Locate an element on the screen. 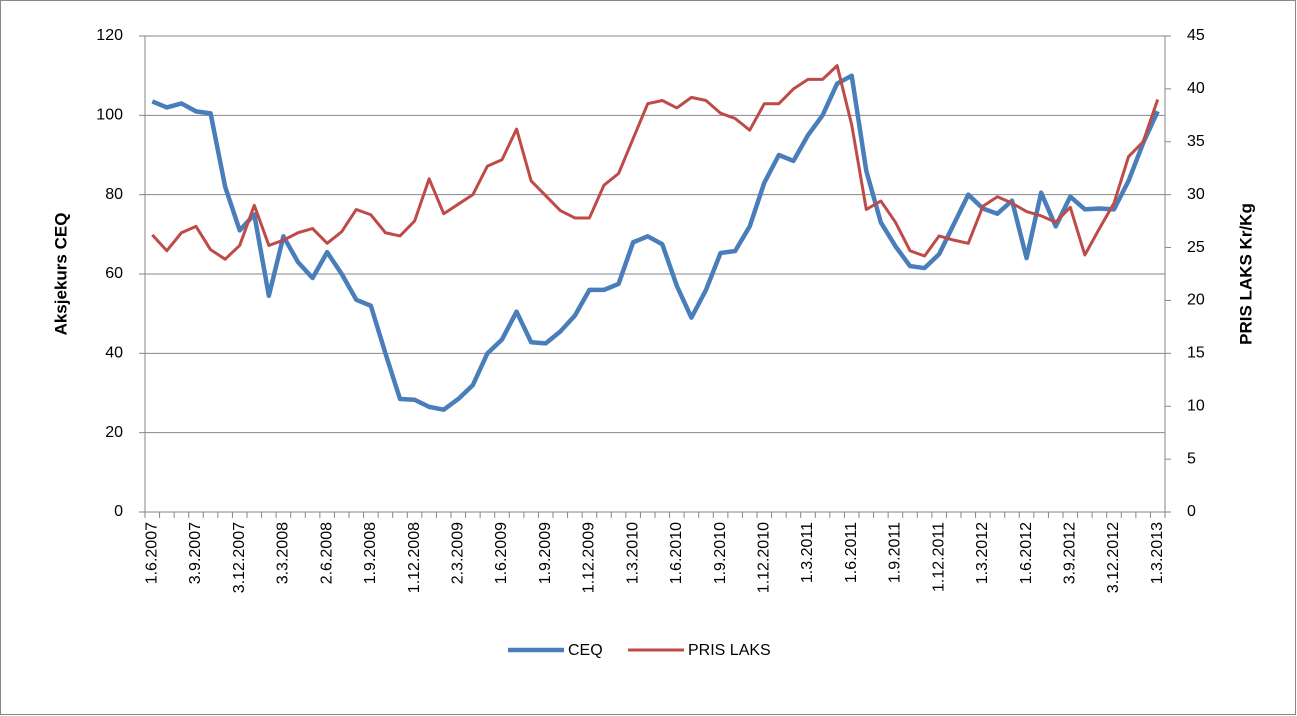  x-tick-label: 3.9.2007 is located at coordinates (195, 553).